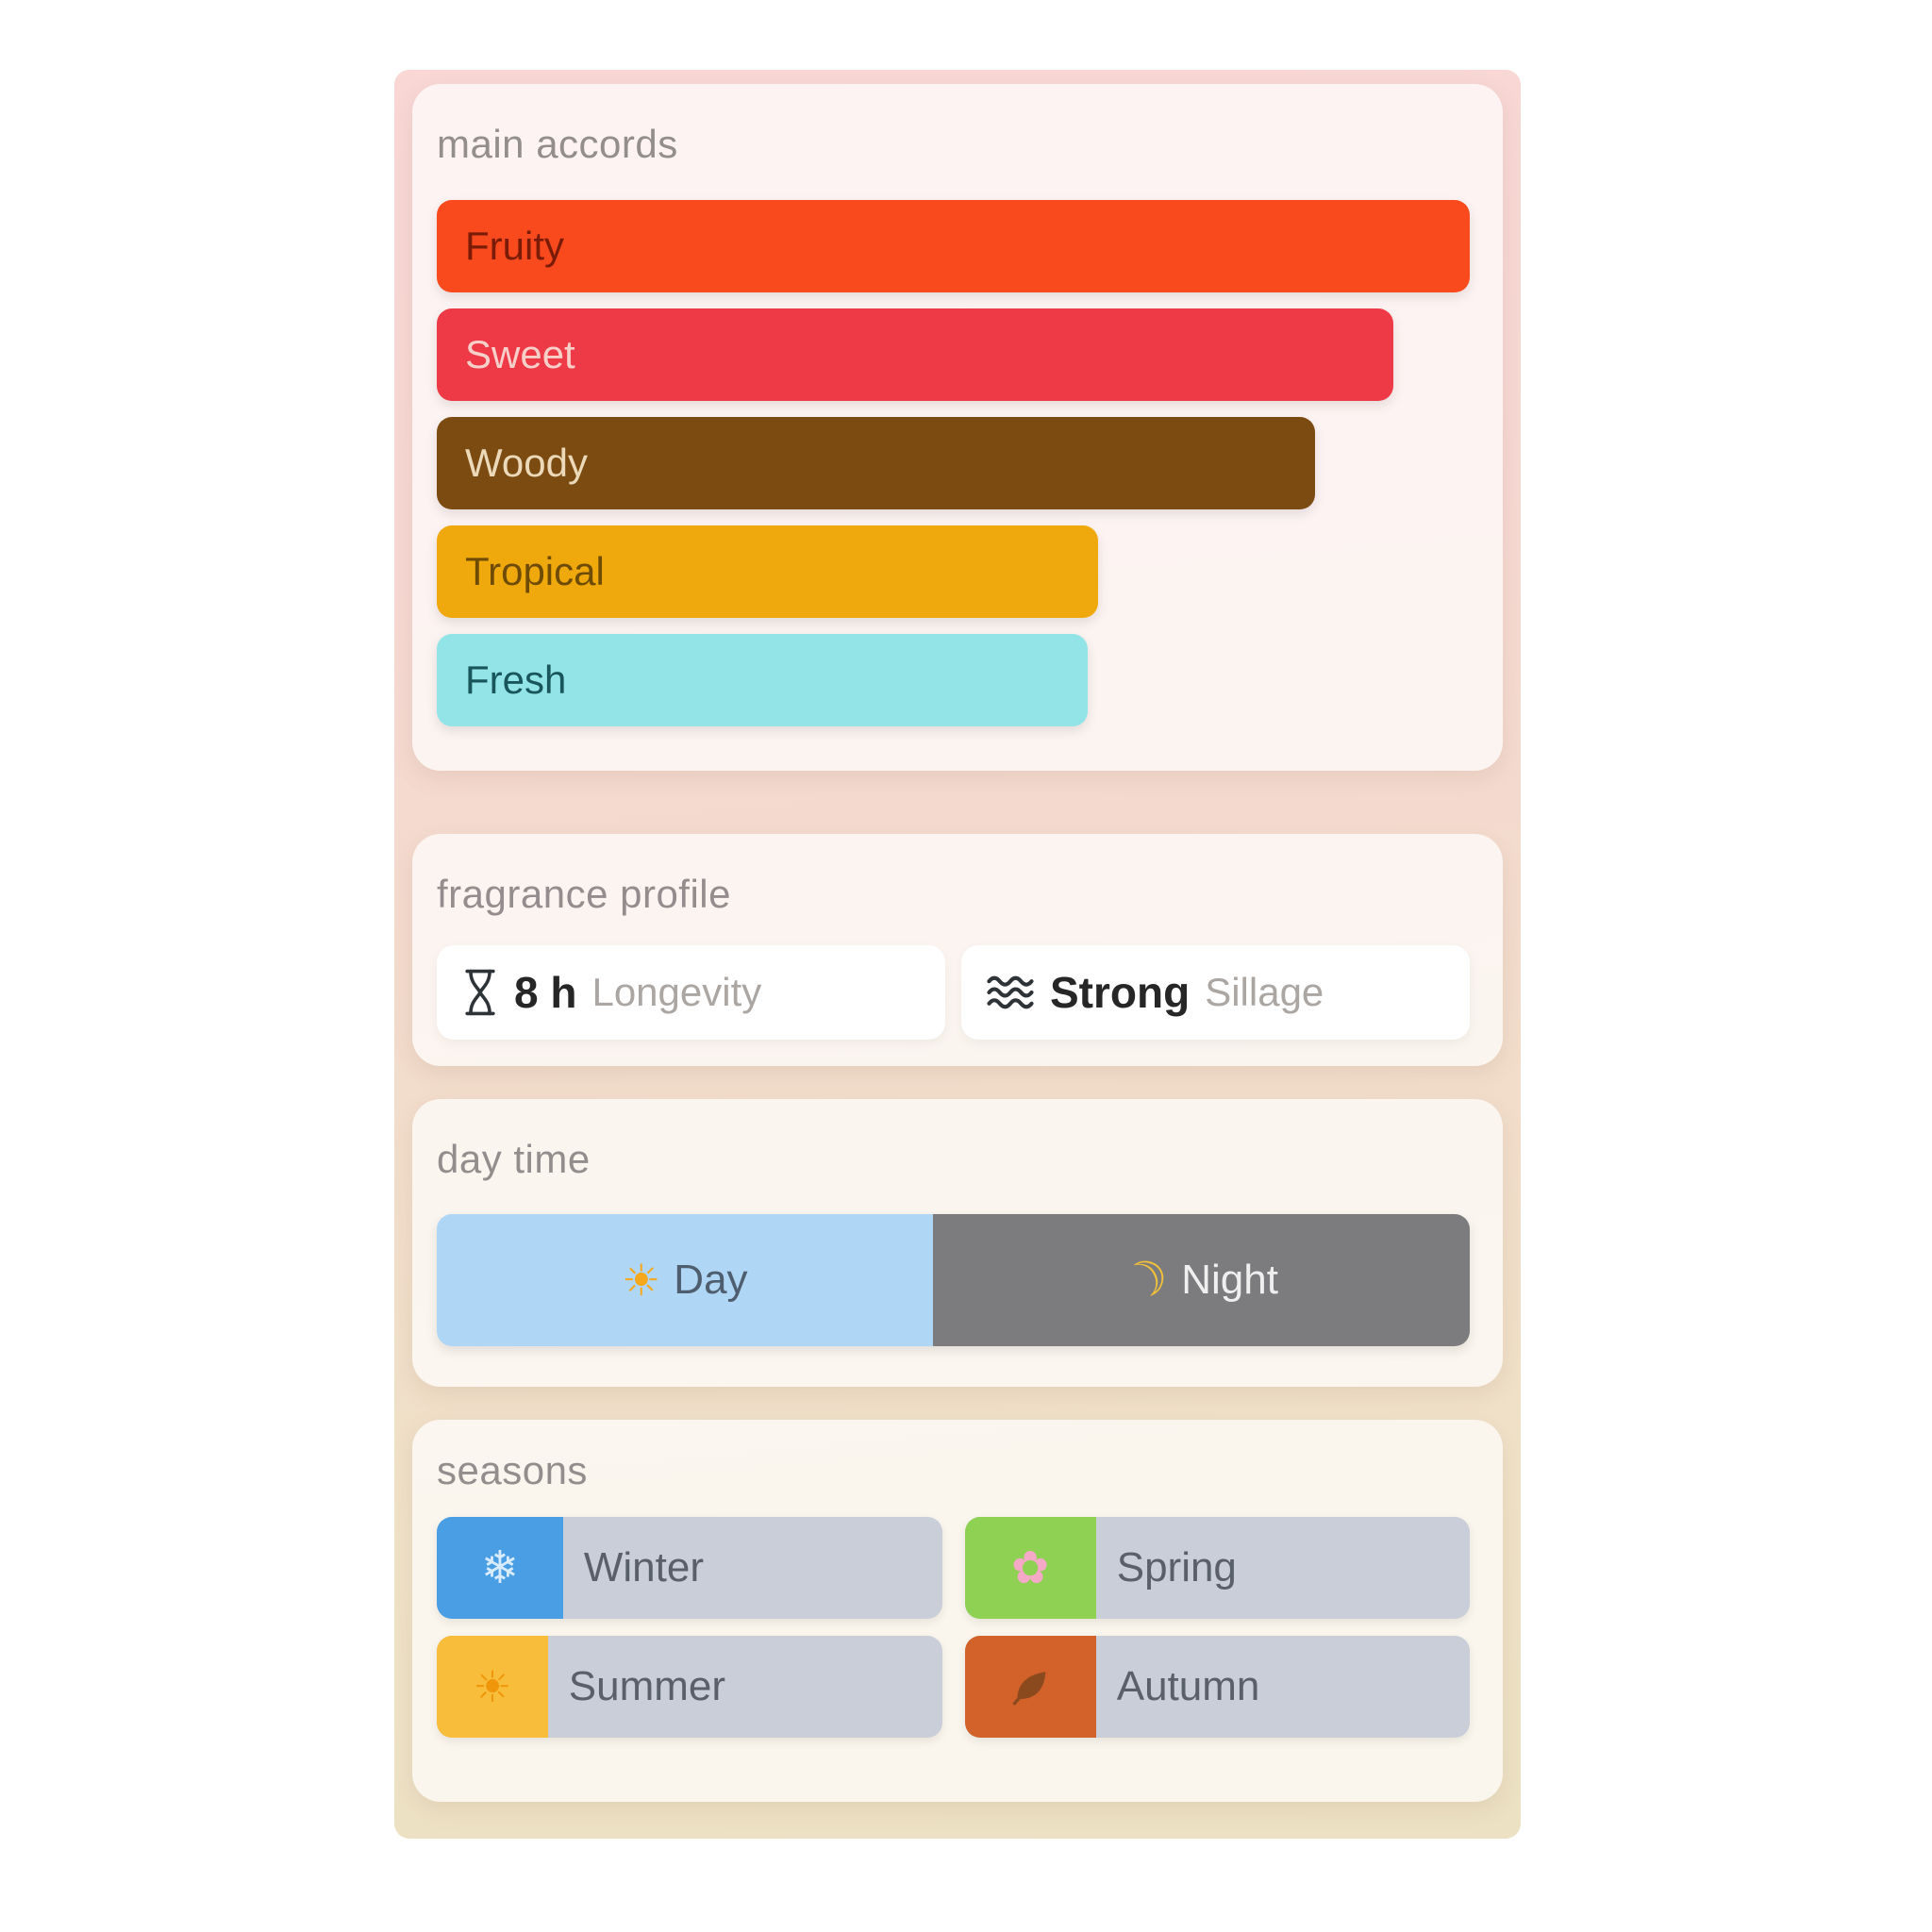  Describe the element at coordinates (876, 463) in the screenshot. I see `accord-bar-woody: Woody` at that location.